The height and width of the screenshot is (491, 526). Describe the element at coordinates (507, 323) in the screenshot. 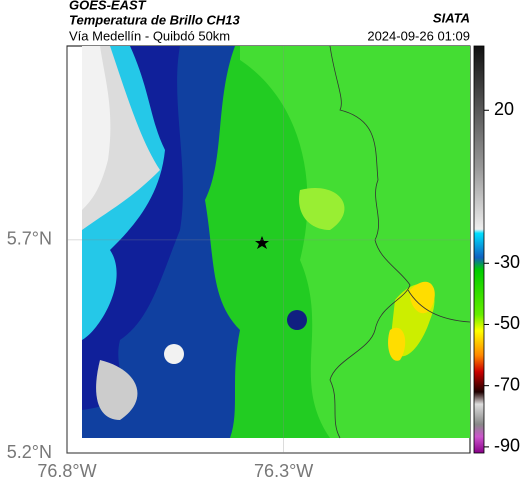

I see `colorbar-tick-label: -50` at that location.